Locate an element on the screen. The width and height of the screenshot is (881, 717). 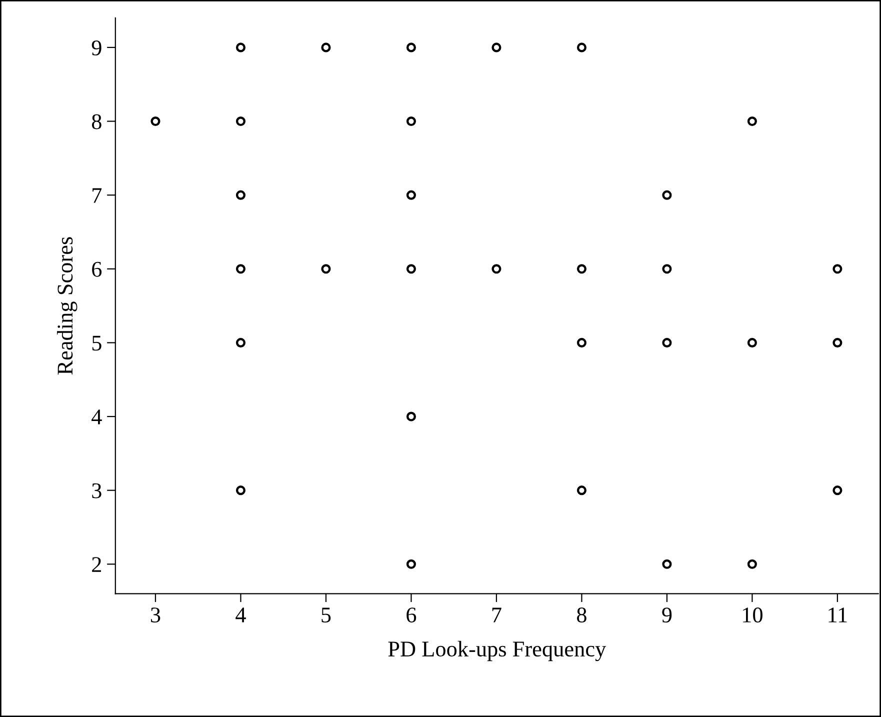
x-axis-title: PD Look-ups Frequency is located at coordinates (497, 651).